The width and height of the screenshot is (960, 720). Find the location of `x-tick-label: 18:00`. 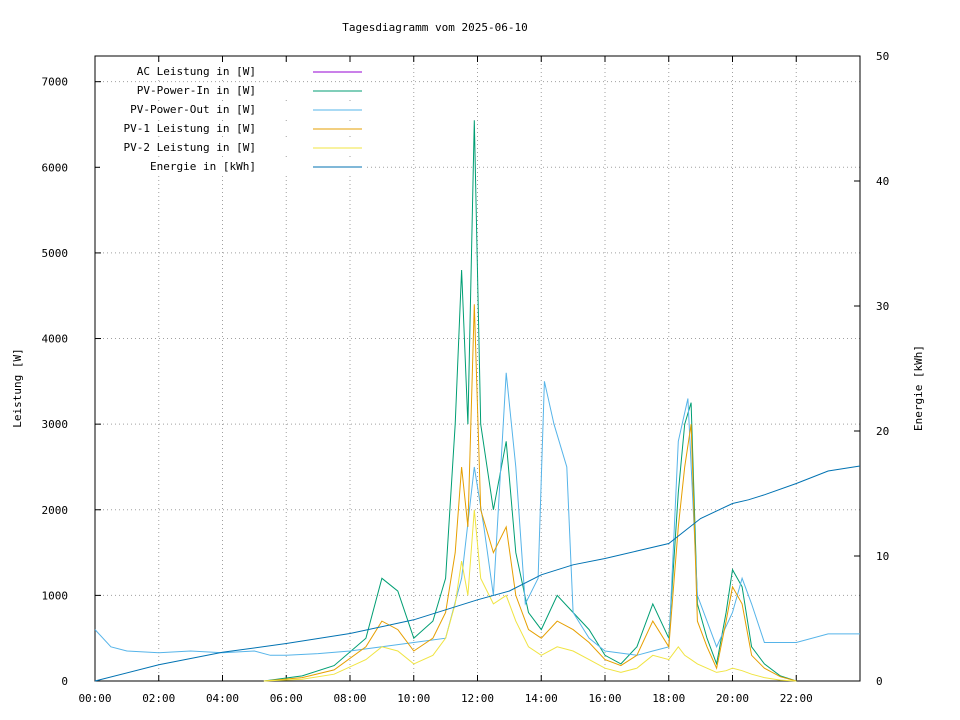

x-tick-label: 18:00 is located at coordinates (668, 698).